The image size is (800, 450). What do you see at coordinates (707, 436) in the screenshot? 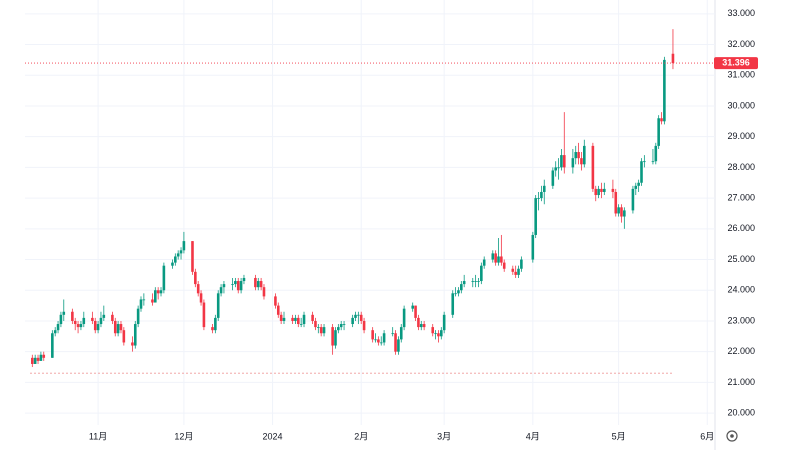
I see `x-tick-label: 6月` at bounding box center [707, 436].